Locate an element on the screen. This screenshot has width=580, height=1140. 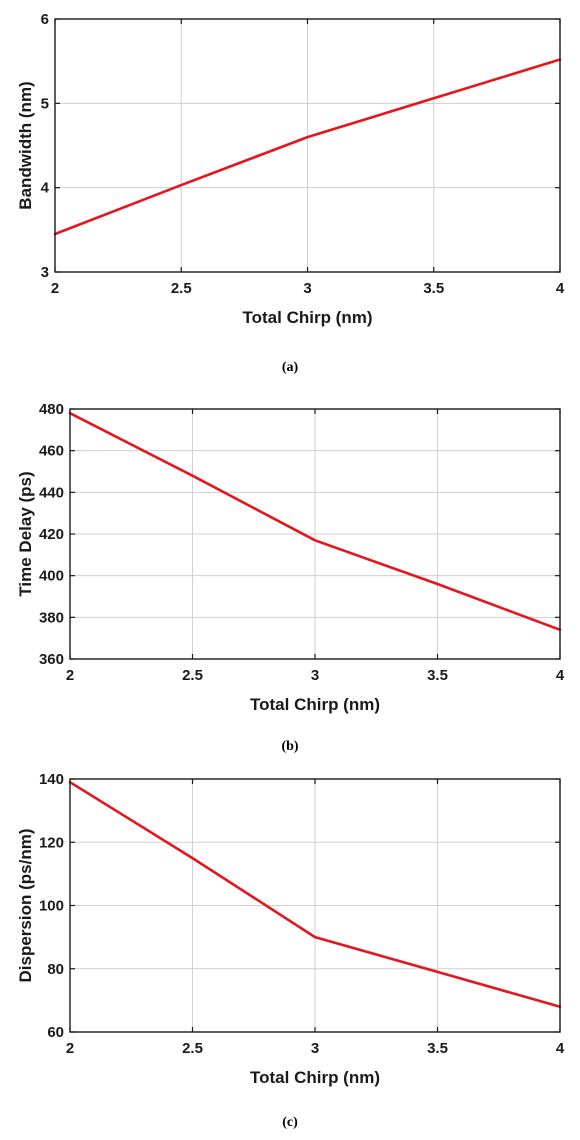
y-tick-label: 120 is located at coordinates (51, 842).